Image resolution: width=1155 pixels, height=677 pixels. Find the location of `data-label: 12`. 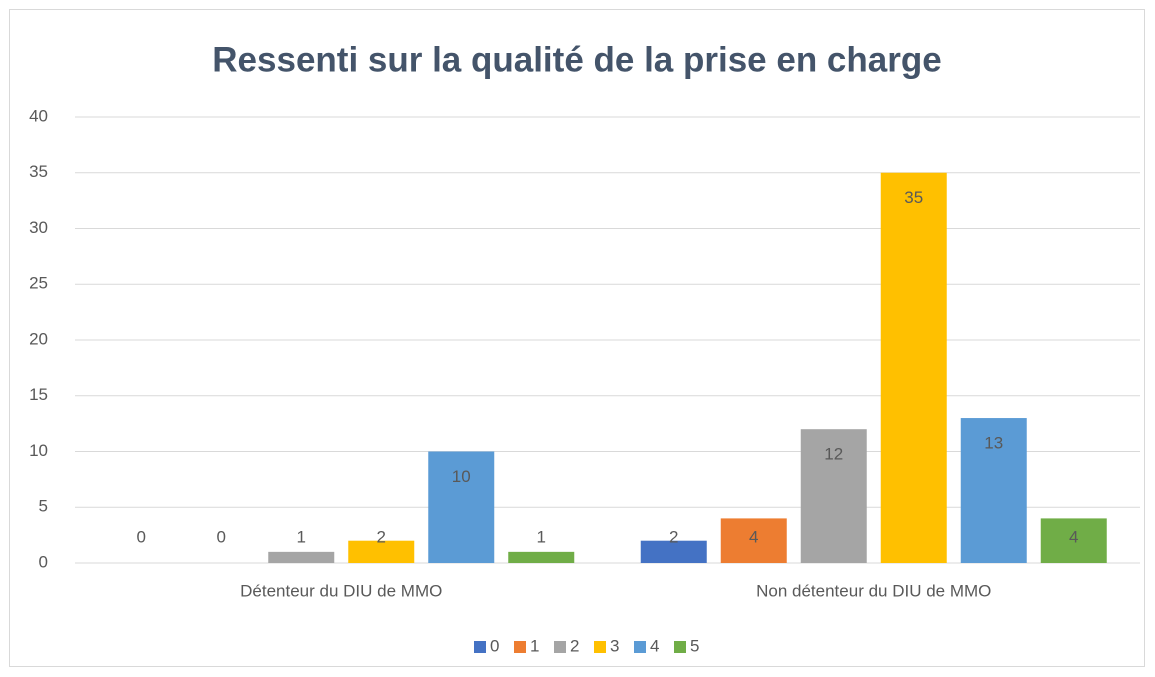

data-label: 12 is located at coordinates (833, 454).